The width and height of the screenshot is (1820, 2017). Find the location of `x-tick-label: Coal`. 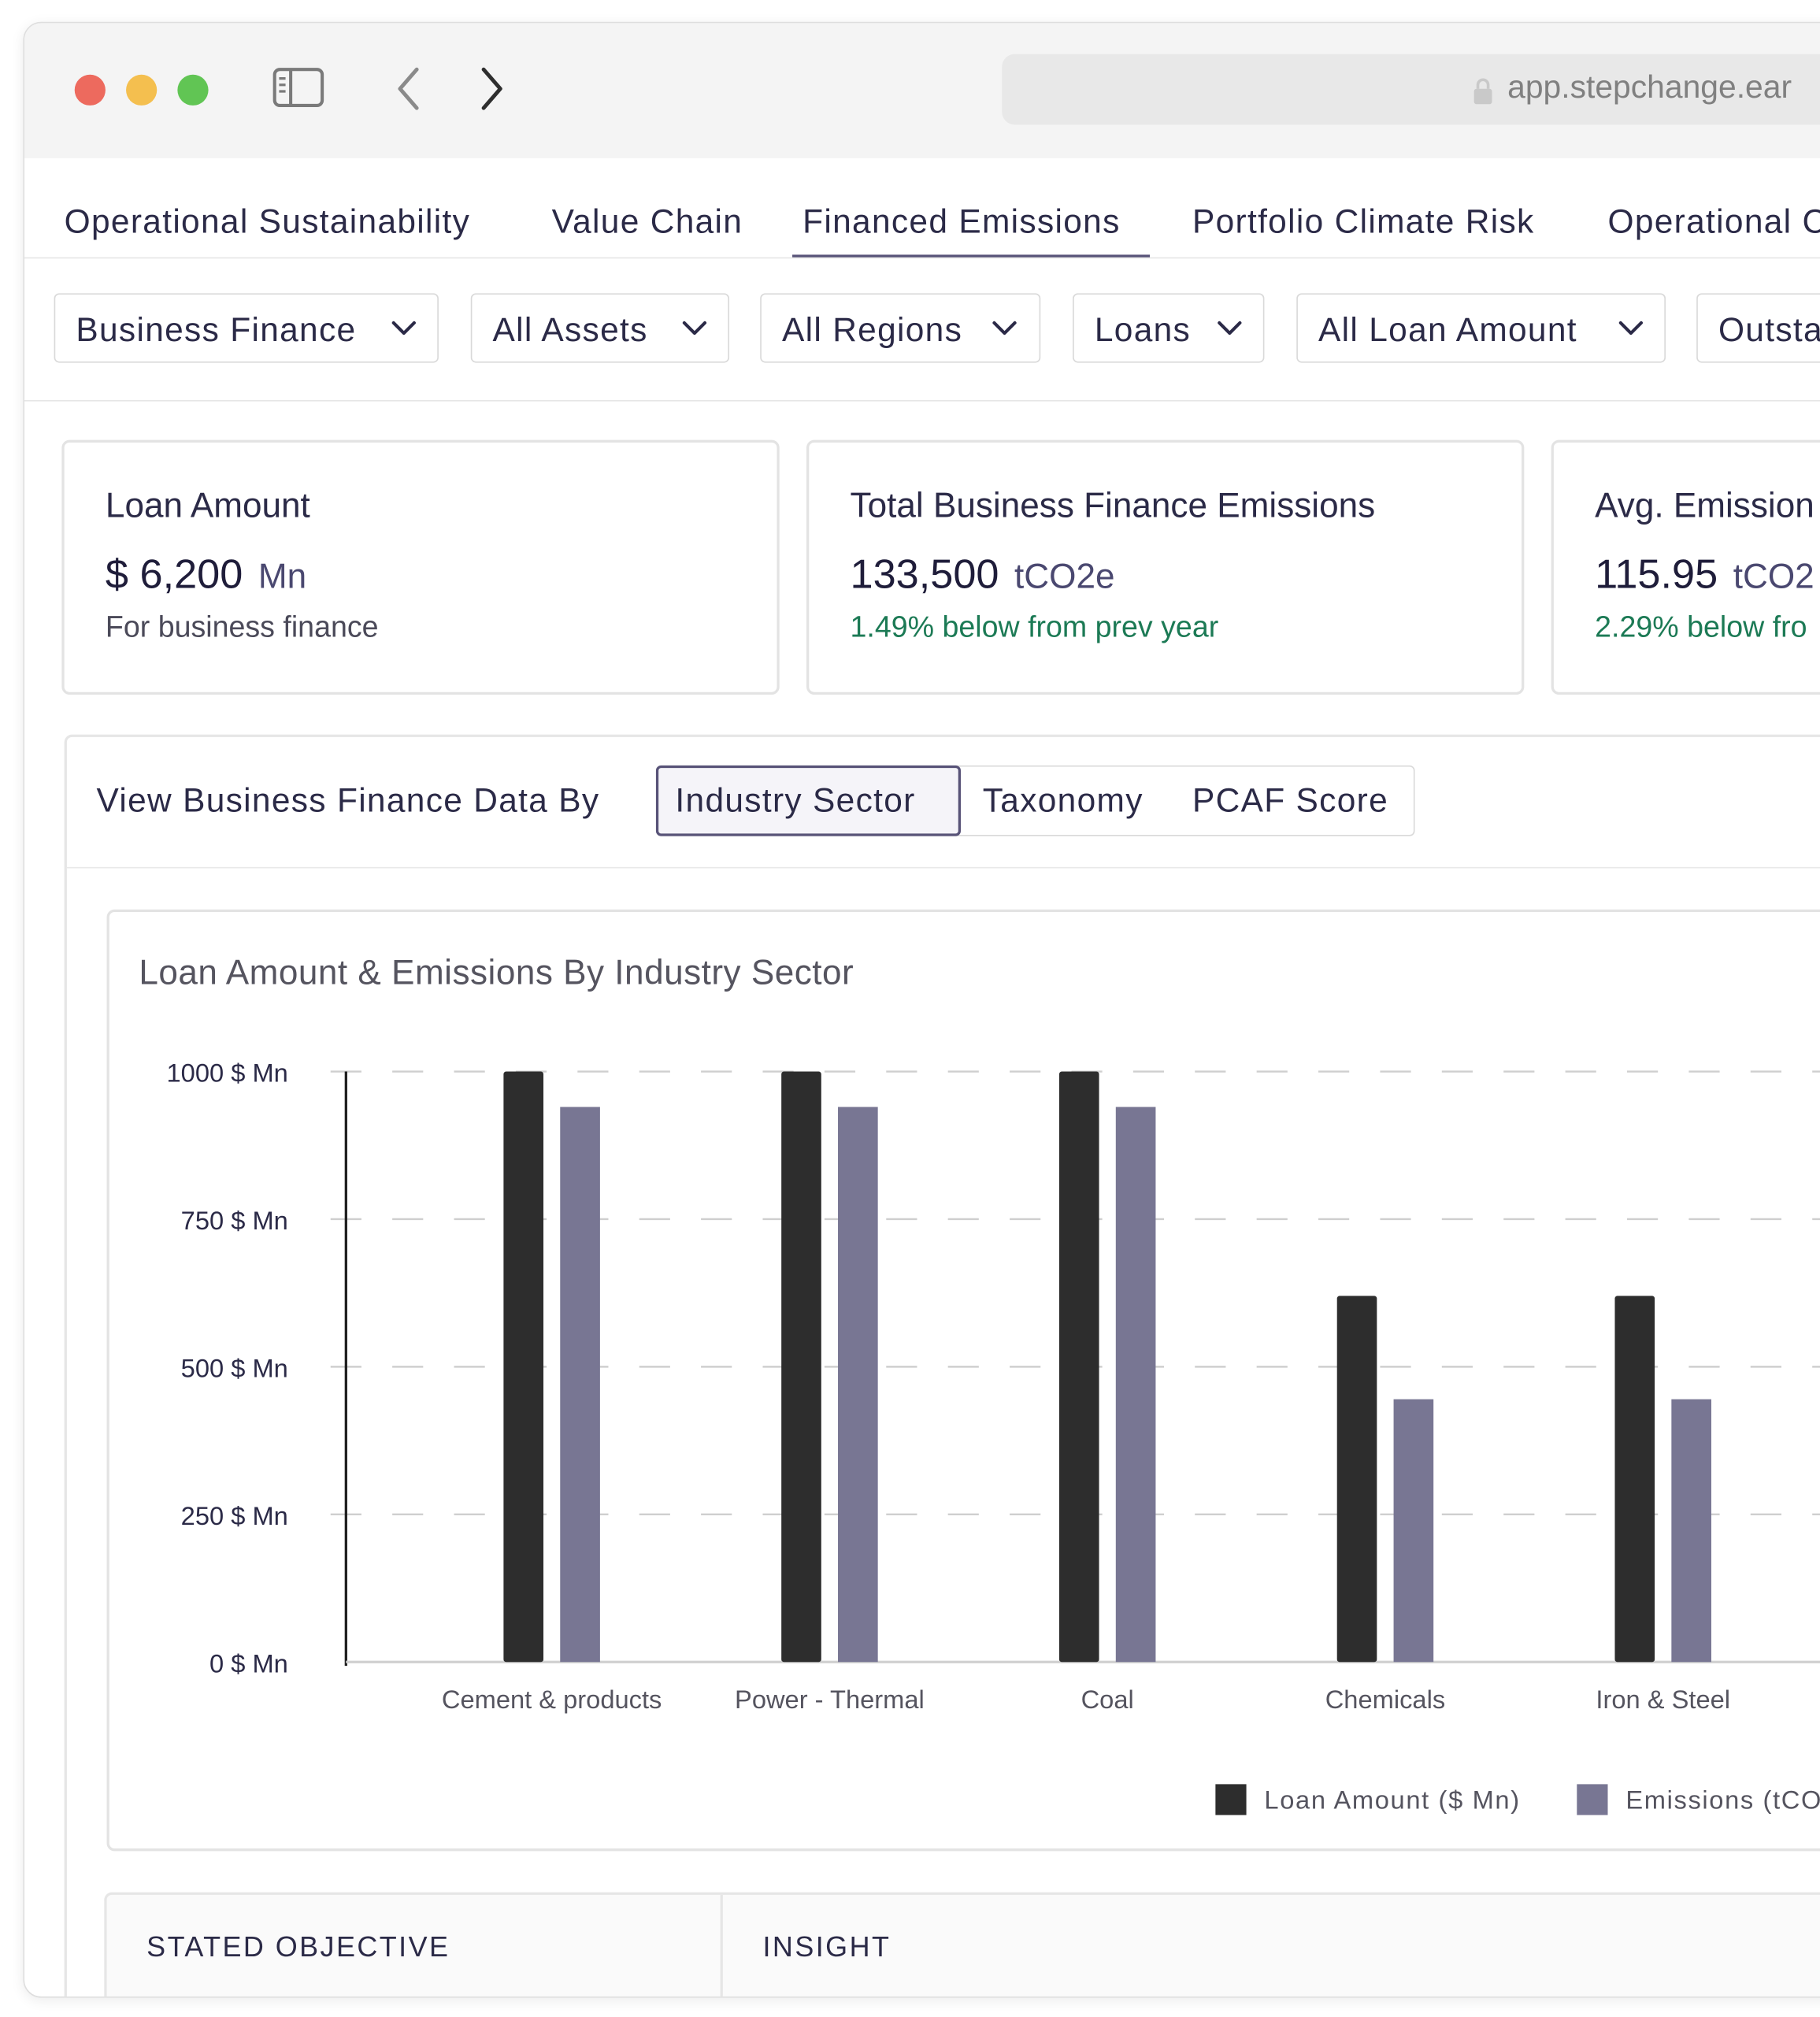

x-tick-label: Coal is located at coordinates (1107, 1699).